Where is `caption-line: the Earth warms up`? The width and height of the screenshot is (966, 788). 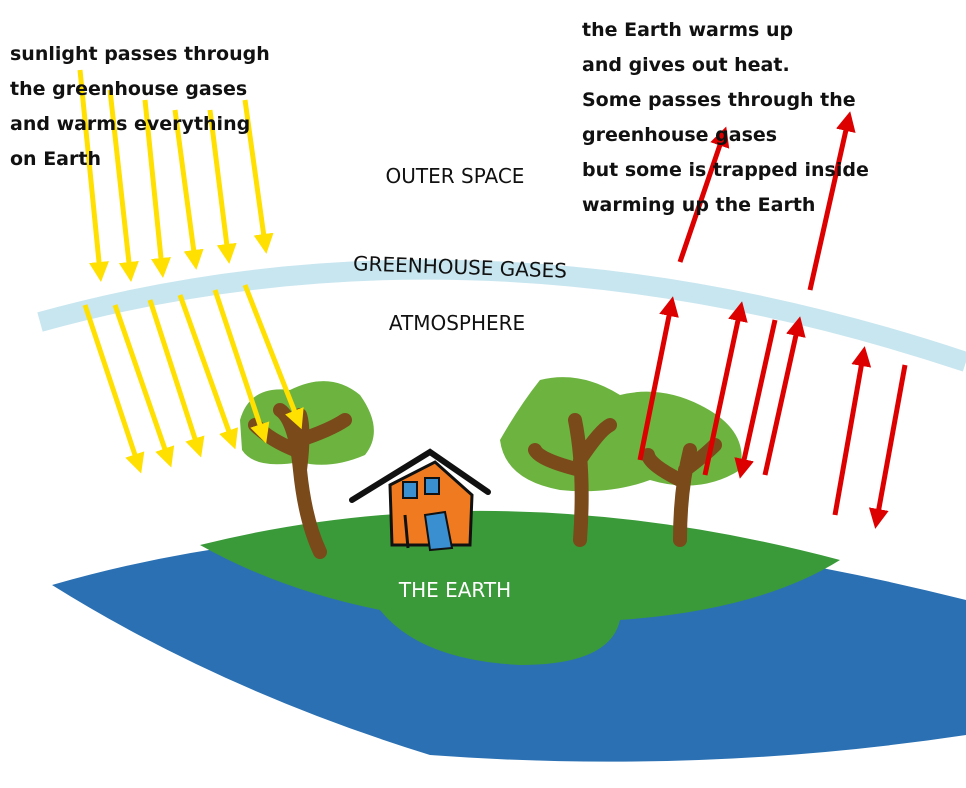
caption-line: the Earth warms up is located at coordinates (687, 30).